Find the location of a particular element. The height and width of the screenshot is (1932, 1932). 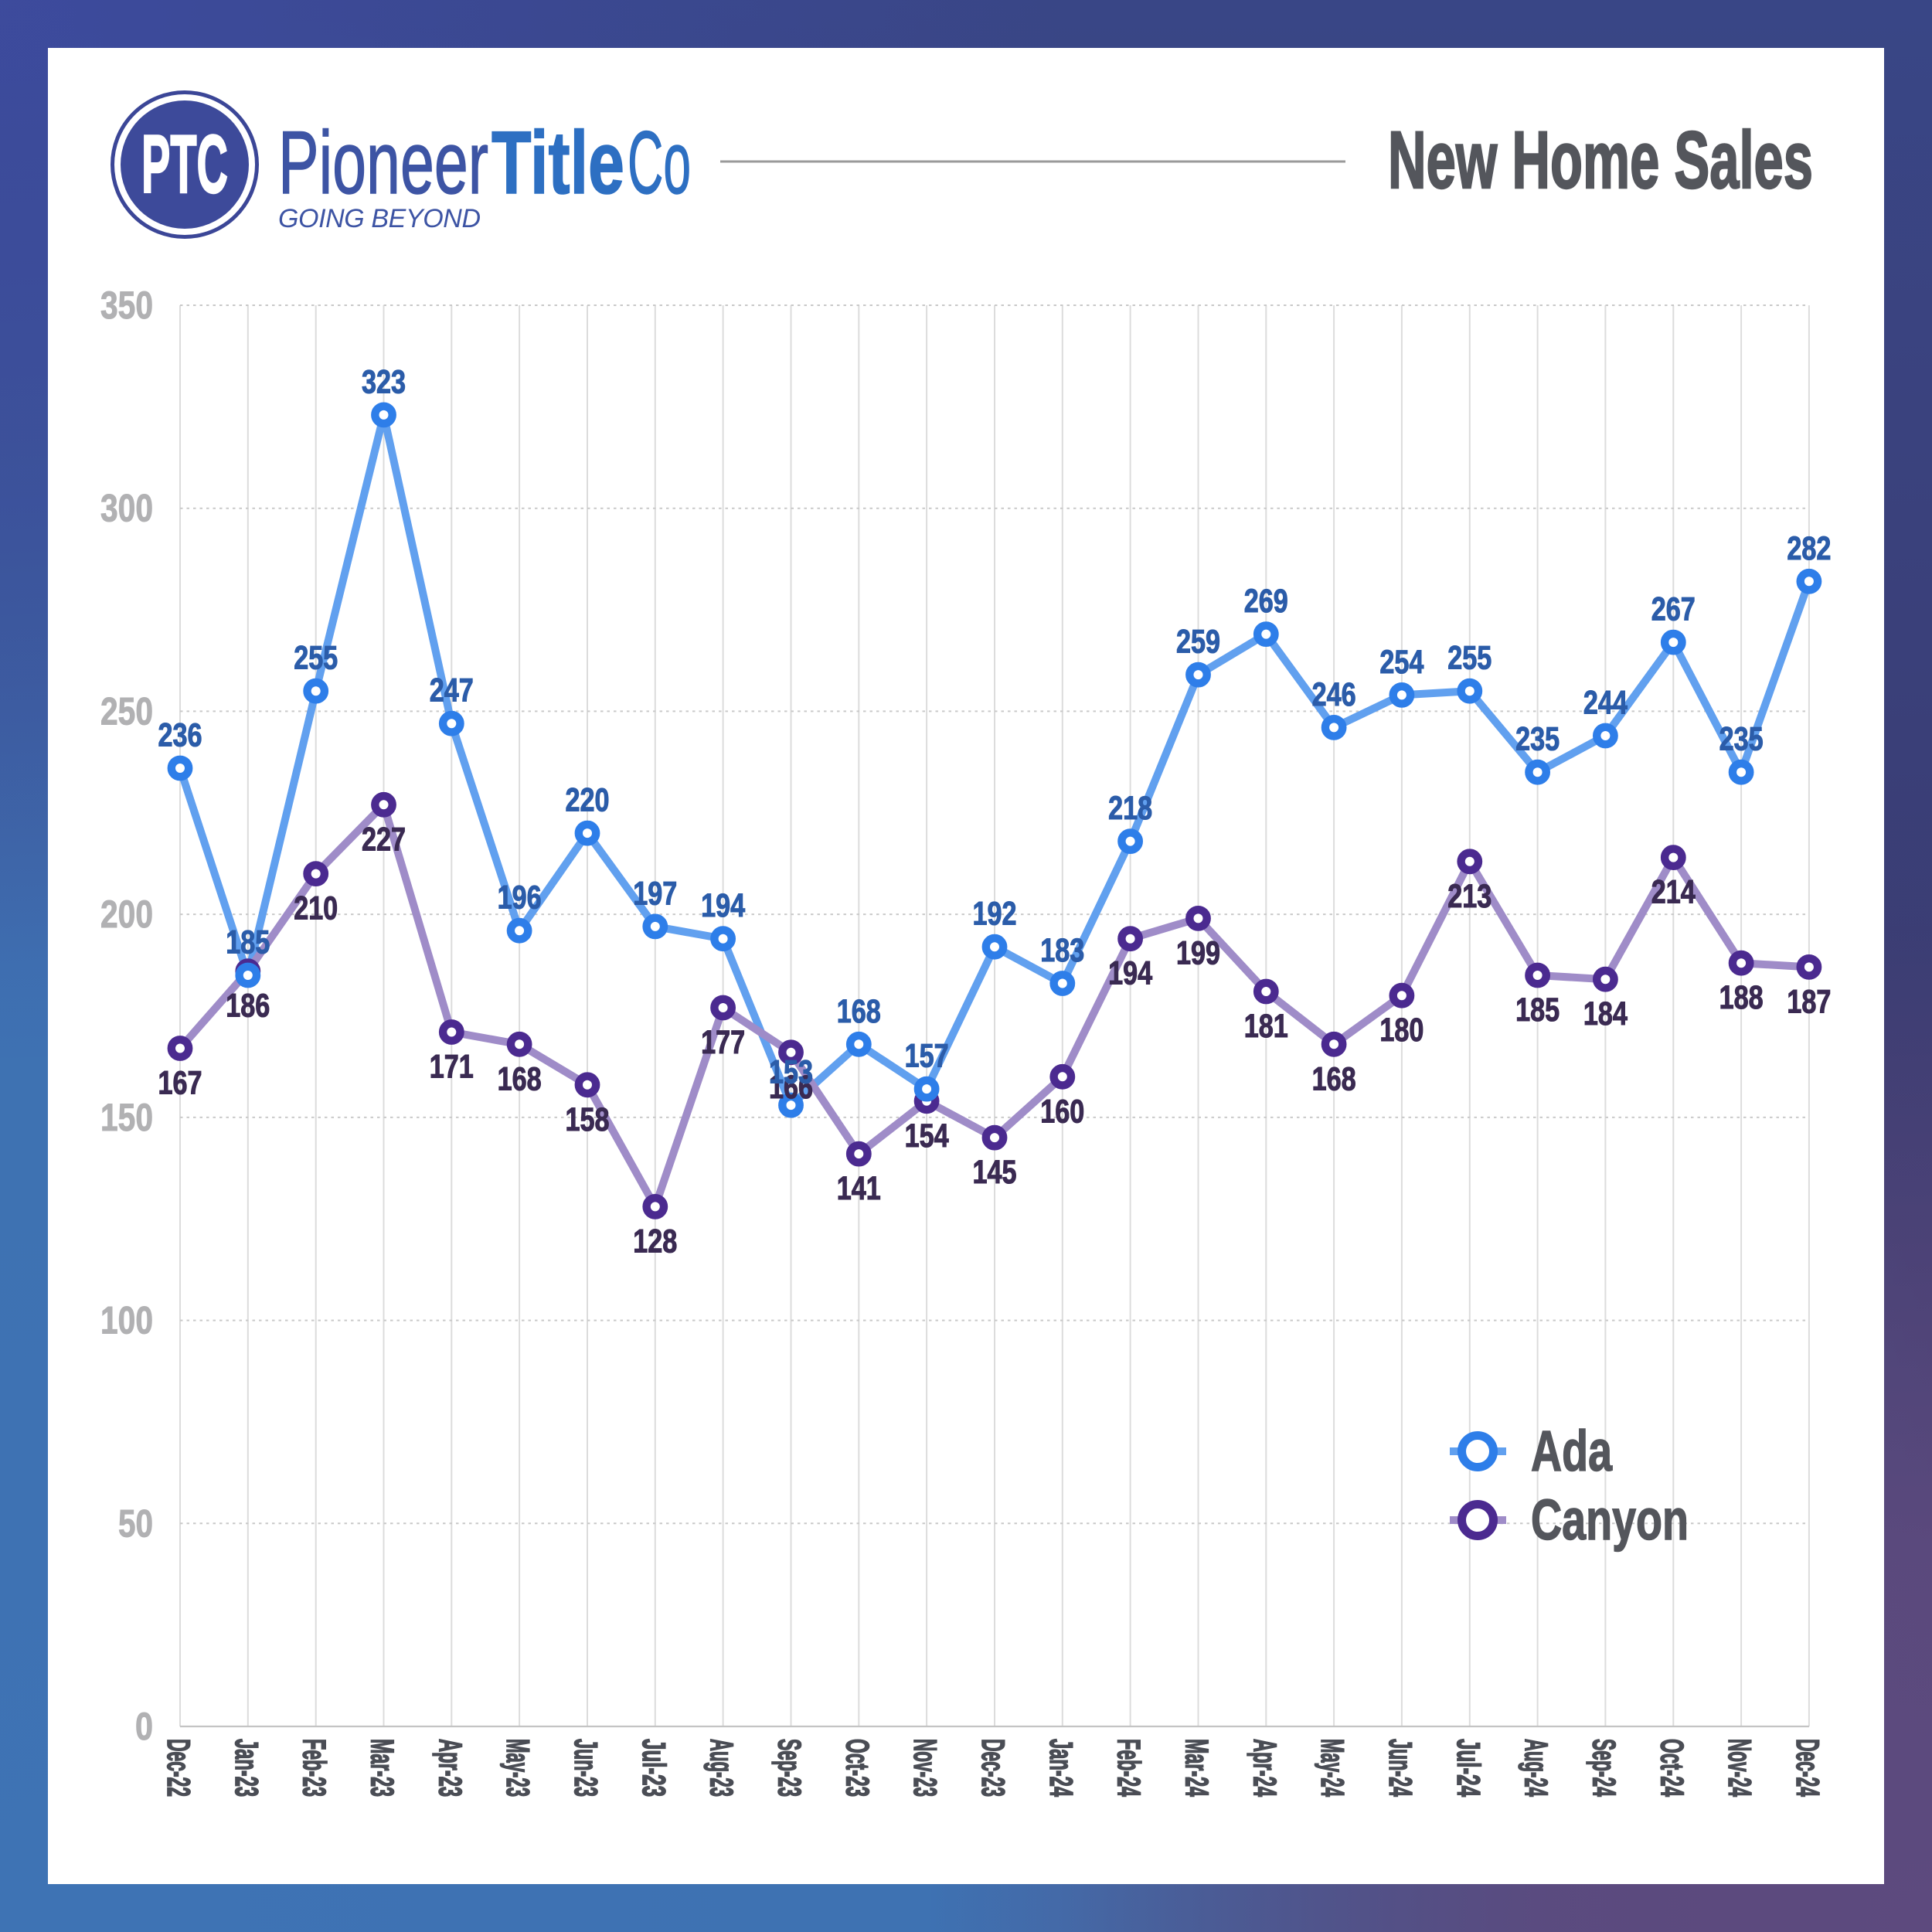

svg-text: Dec-24 is located at coordinates (1808, 1768).